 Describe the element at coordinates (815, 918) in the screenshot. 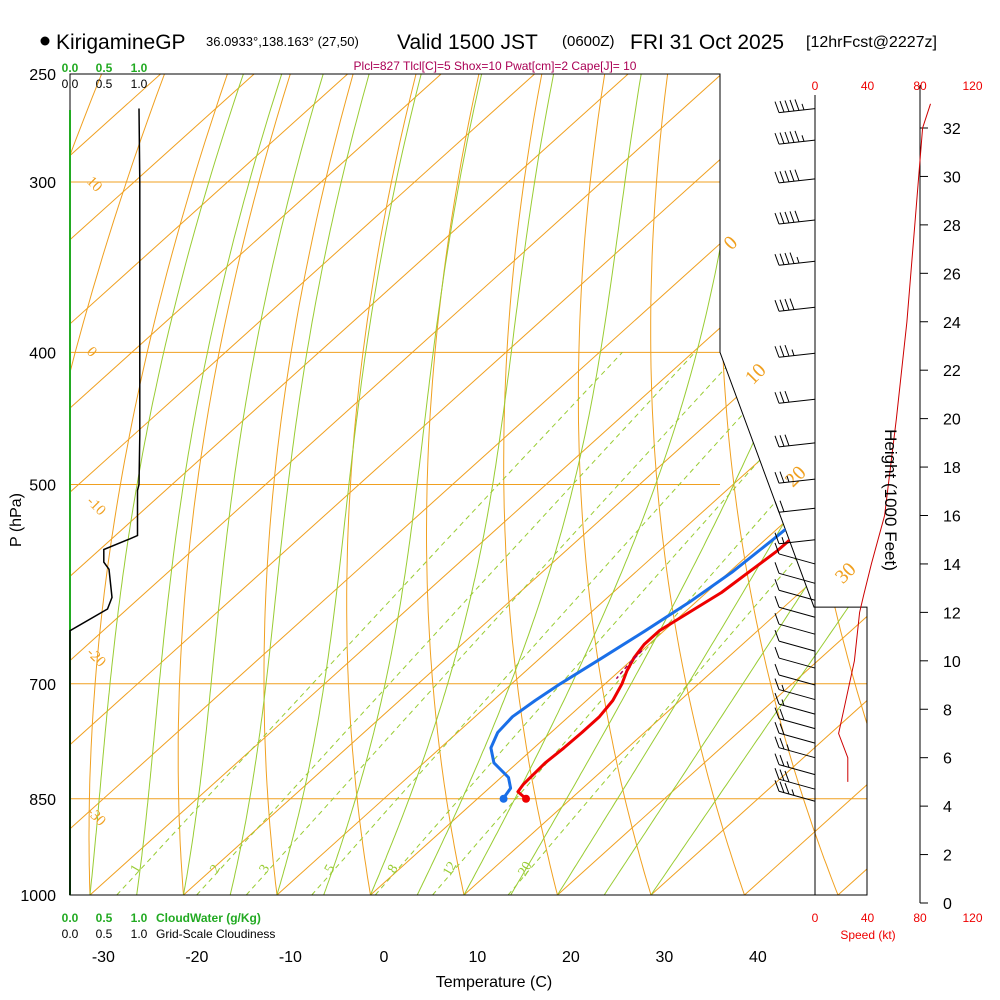

I see `wind-speed-tick-bottom: 0` at that location.